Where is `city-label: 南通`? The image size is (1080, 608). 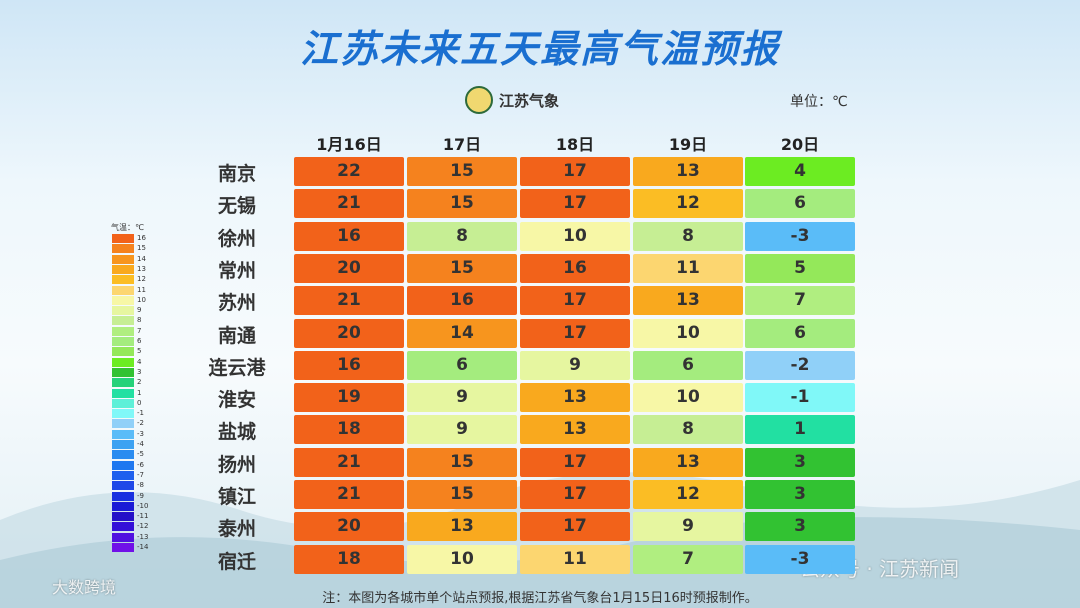 city-label: 南通 is located at coordinates (236, 335).